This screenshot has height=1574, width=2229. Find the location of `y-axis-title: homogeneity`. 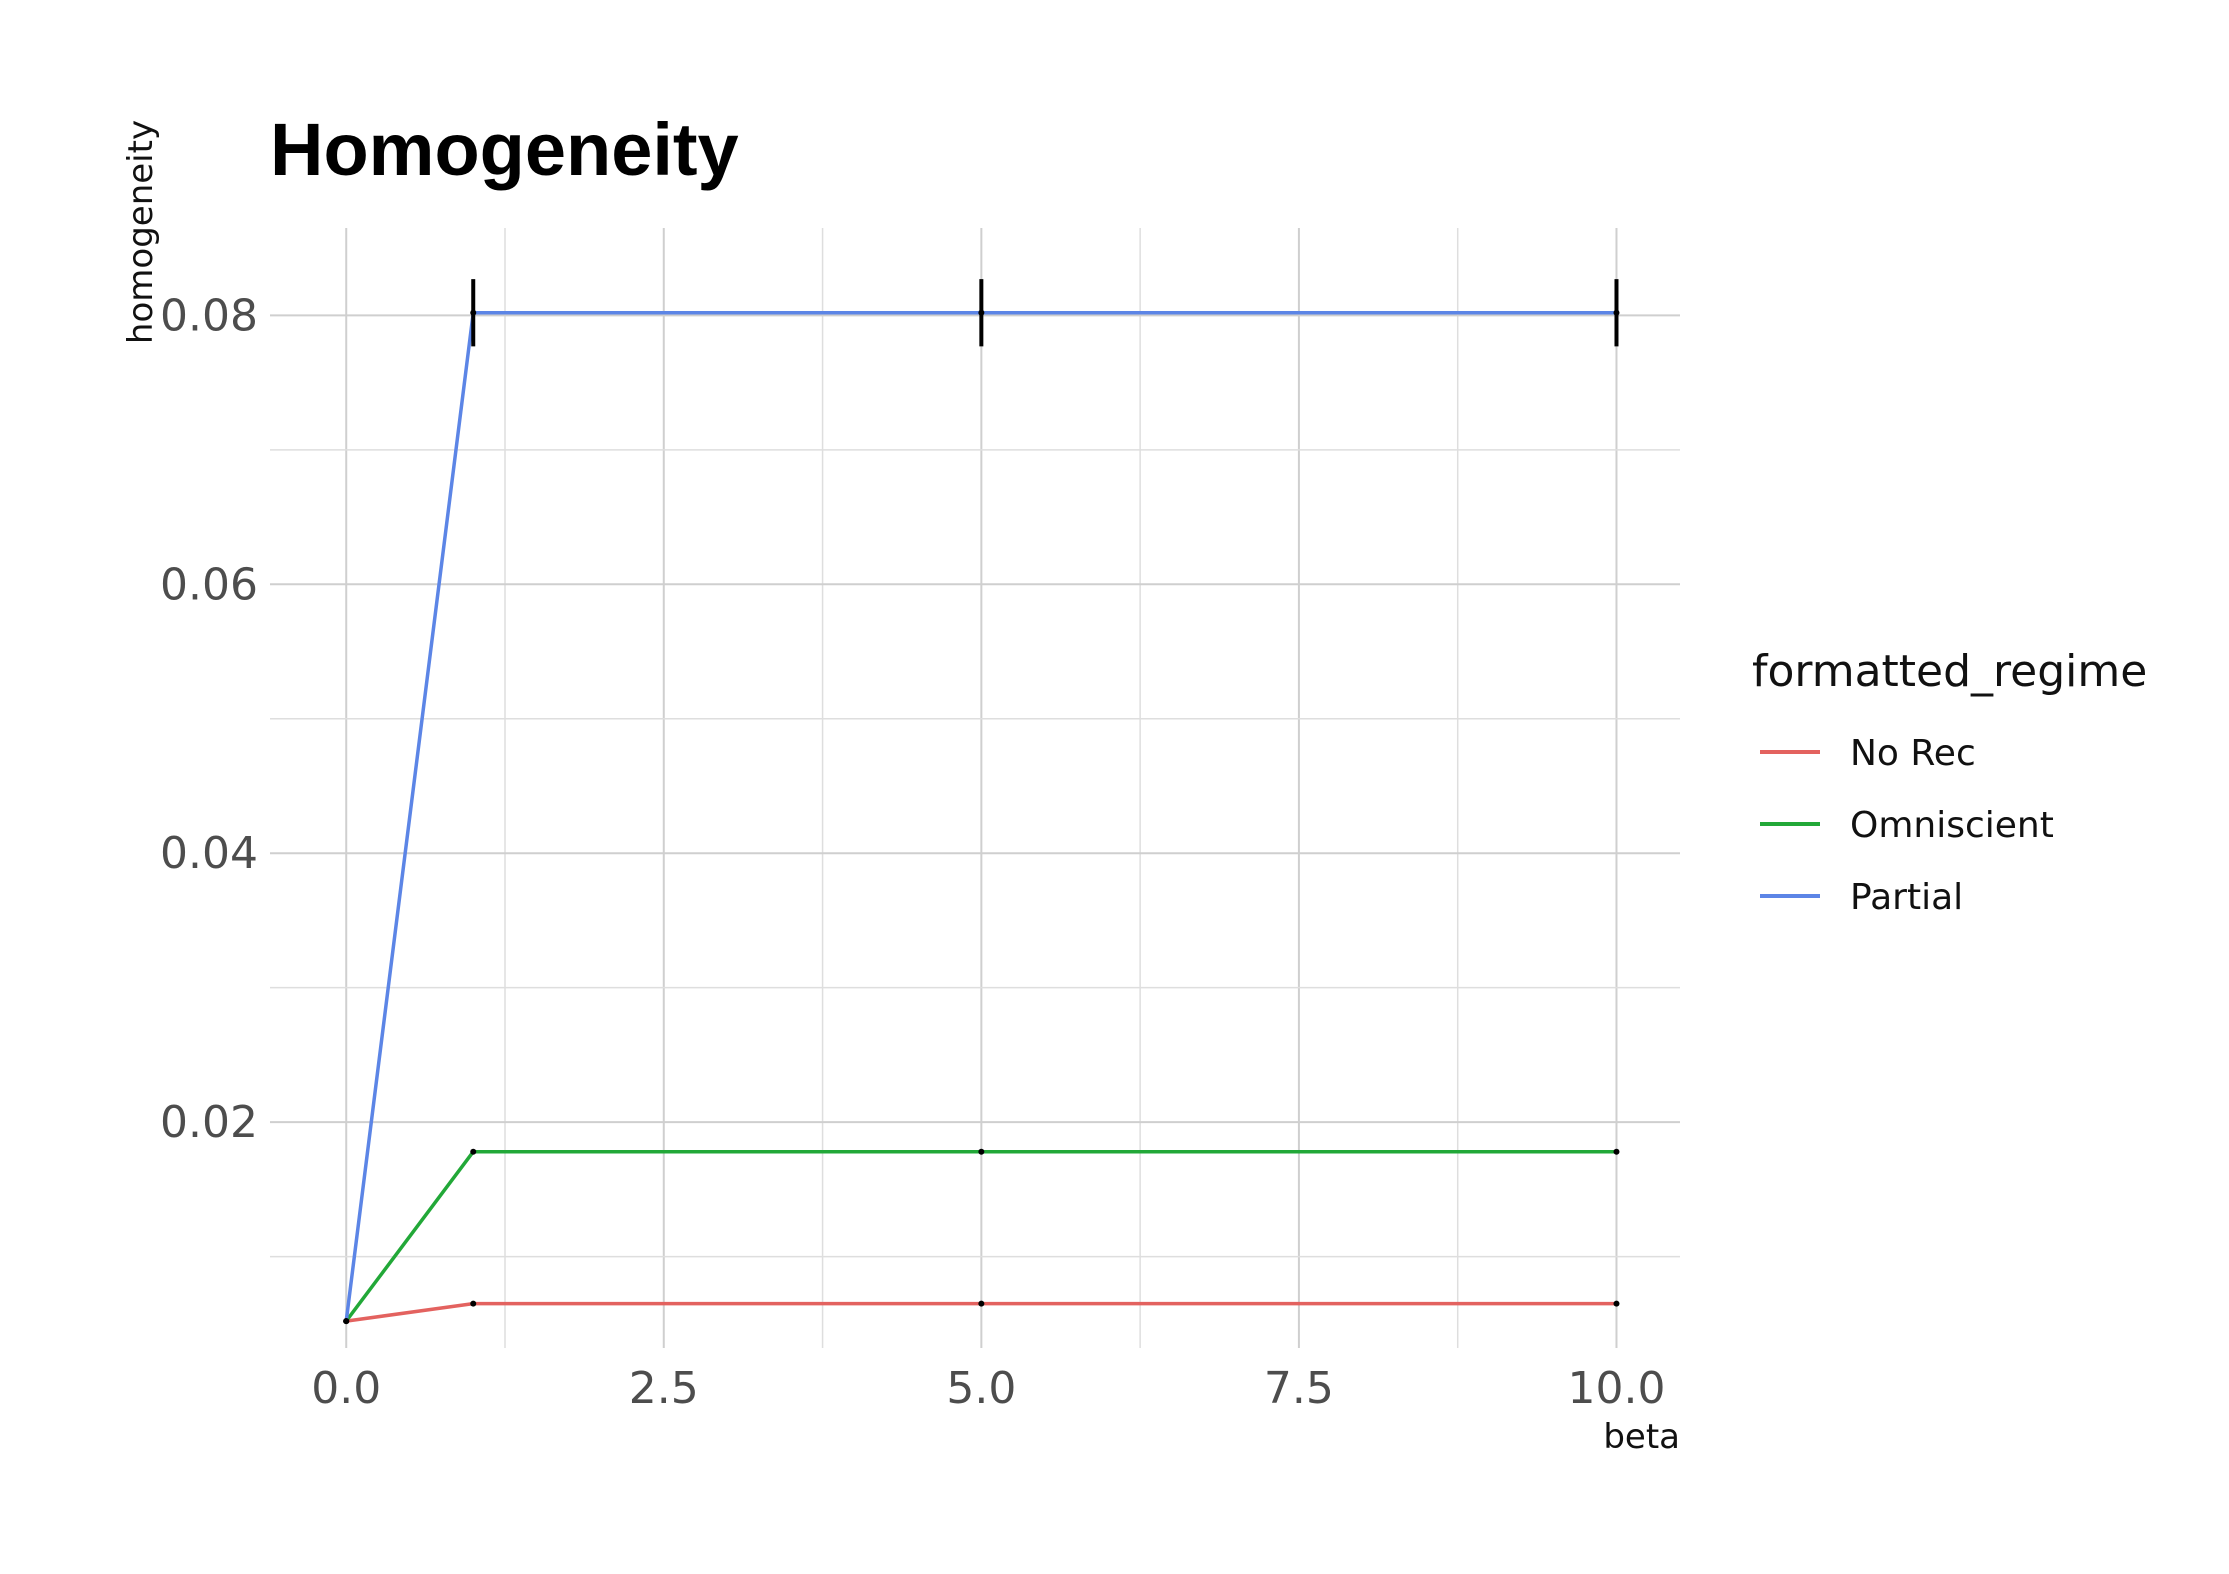

y-axis-title: homogeneity is located at coordinates (141, 232).